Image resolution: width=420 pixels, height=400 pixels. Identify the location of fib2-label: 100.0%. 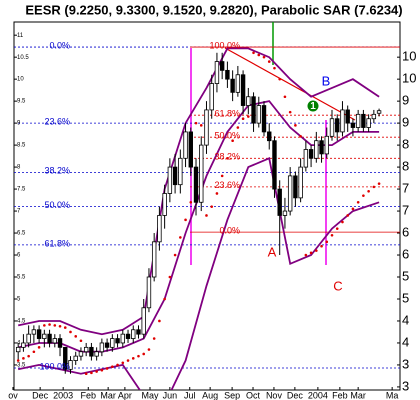
(224, 45).